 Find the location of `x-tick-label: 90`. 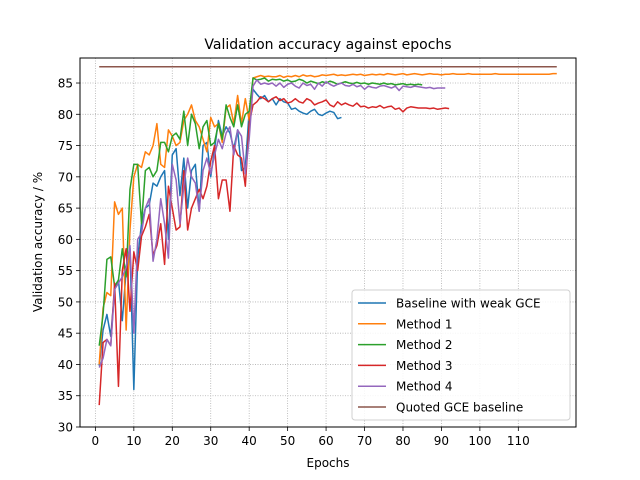

x-tick-label: 90 is located at coordinates (441, 441).